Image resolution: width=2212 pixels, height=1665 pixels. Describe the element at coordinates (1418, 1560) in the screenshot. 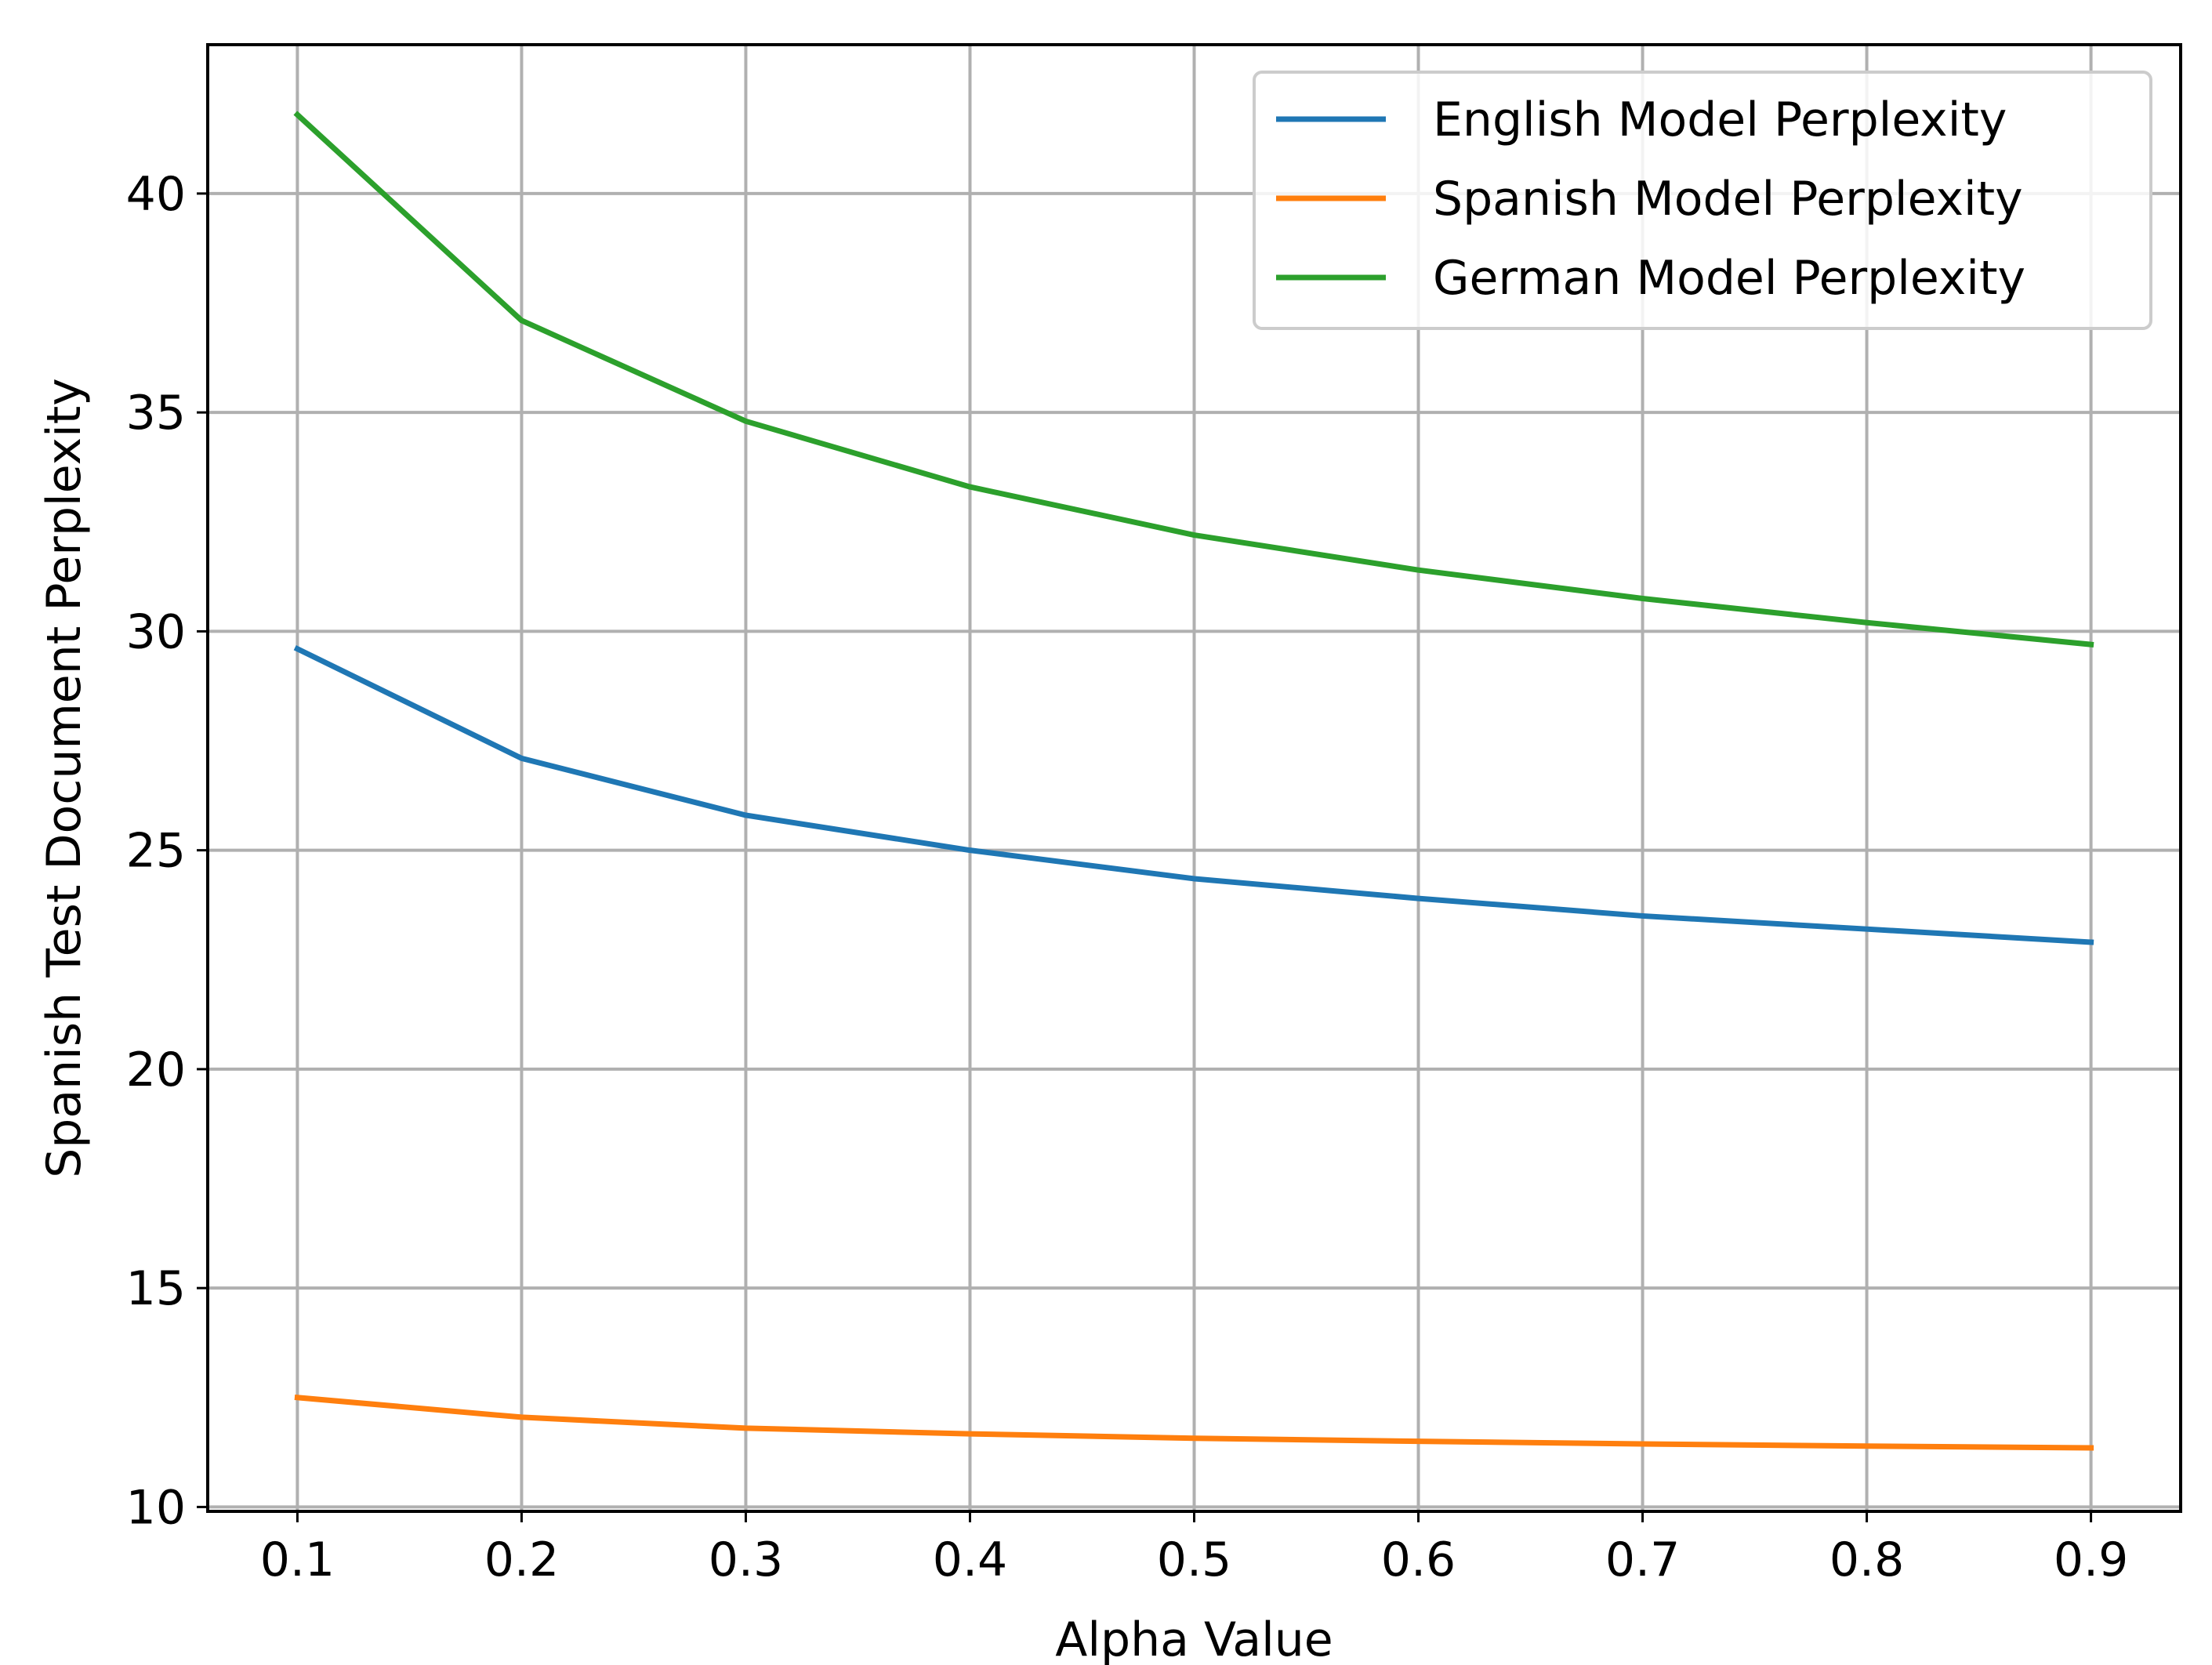

I see `x-tick-label-5: 0.6` at that location.